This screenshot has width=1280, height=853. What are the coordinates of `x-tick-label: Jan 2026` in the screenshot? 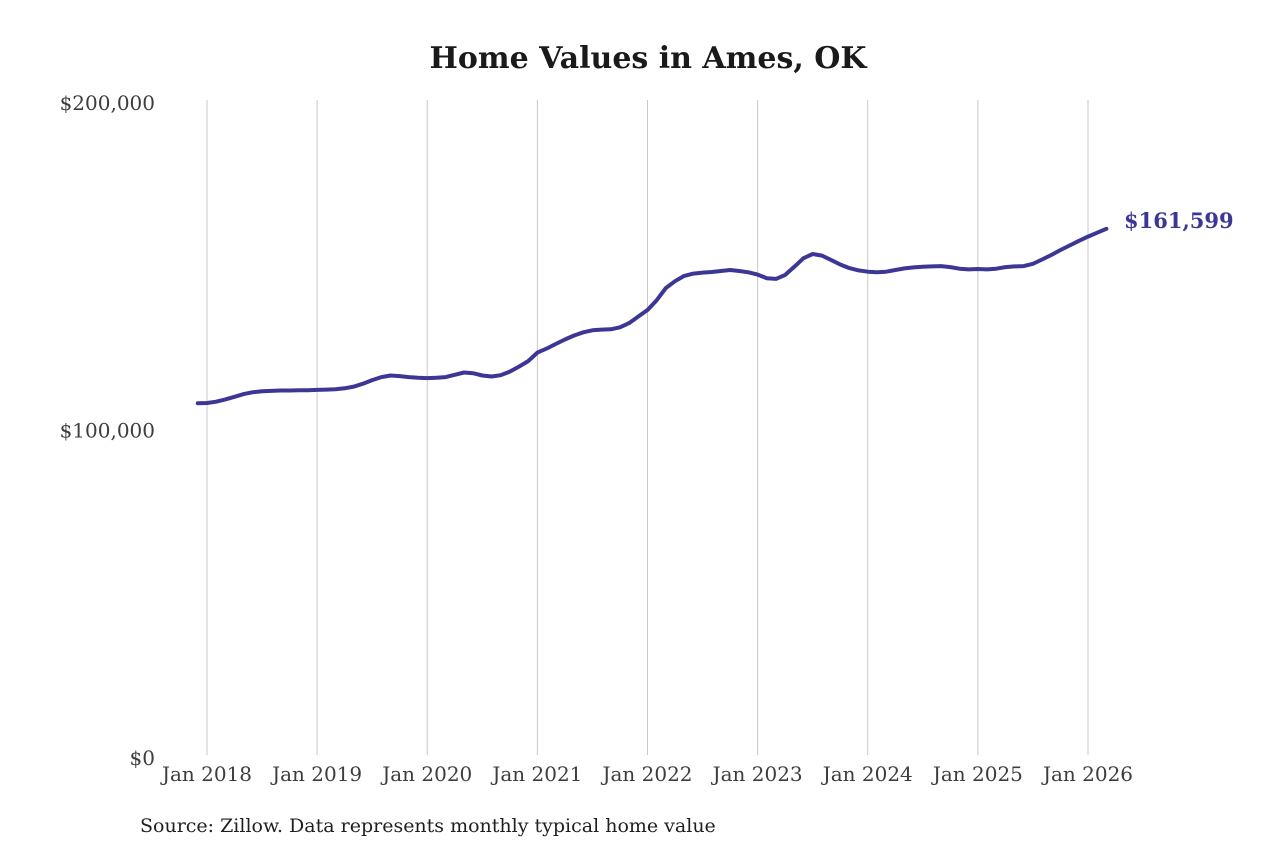 It's located at (1087, 774).